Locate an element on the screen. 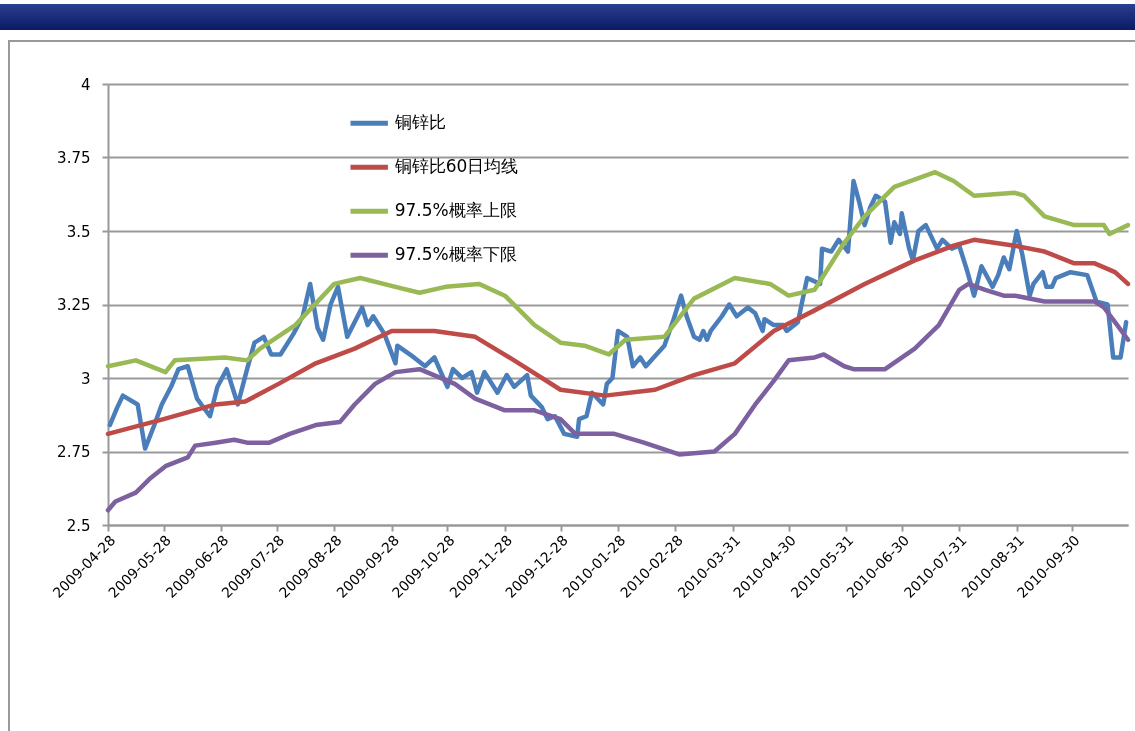 This screenshot has width=1135, height=731. y-tick-label: 3 is located at coordinates (85, 378).